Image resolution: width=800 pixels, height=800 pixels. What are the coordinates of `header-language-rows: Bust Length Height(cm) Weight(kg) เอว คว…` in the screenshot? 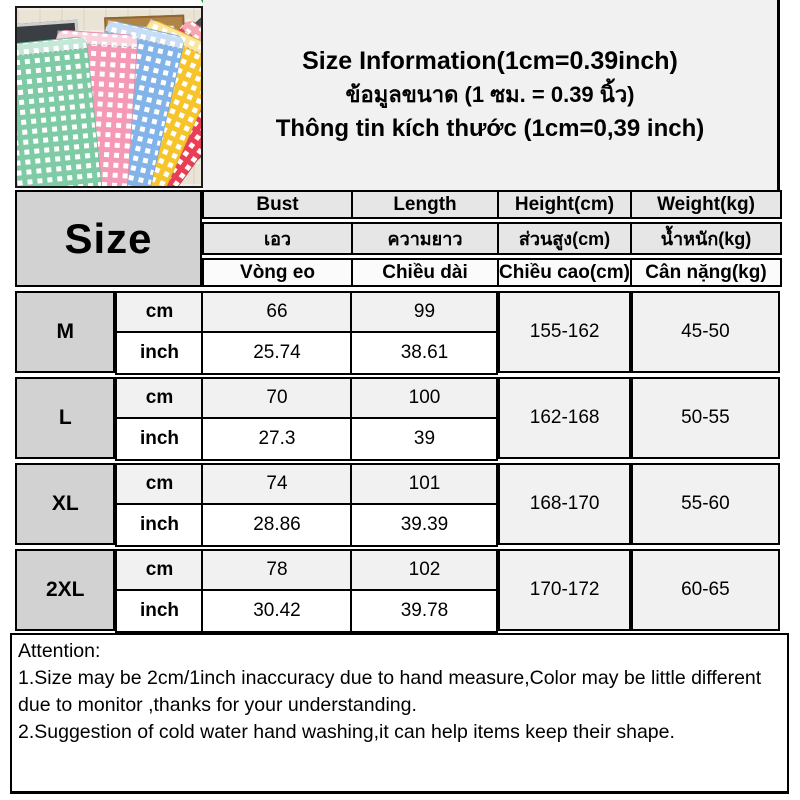 It's located at (492, 238).